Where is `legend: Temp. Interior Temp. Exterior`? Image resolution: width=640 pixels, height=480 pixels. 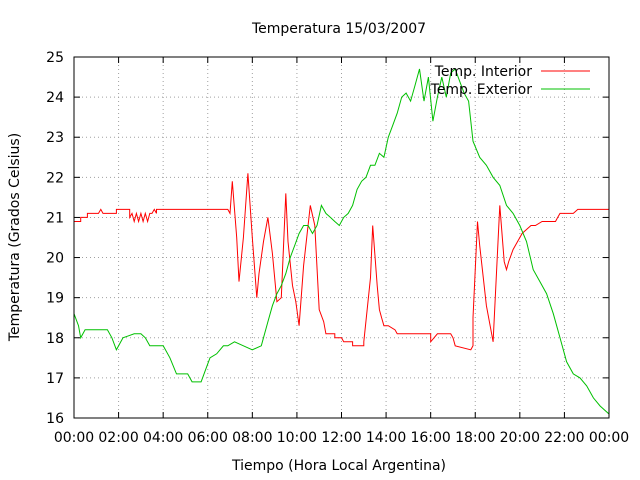 legend: Temp. Interior Temp. Exterior is located at coordinates (510, 81).